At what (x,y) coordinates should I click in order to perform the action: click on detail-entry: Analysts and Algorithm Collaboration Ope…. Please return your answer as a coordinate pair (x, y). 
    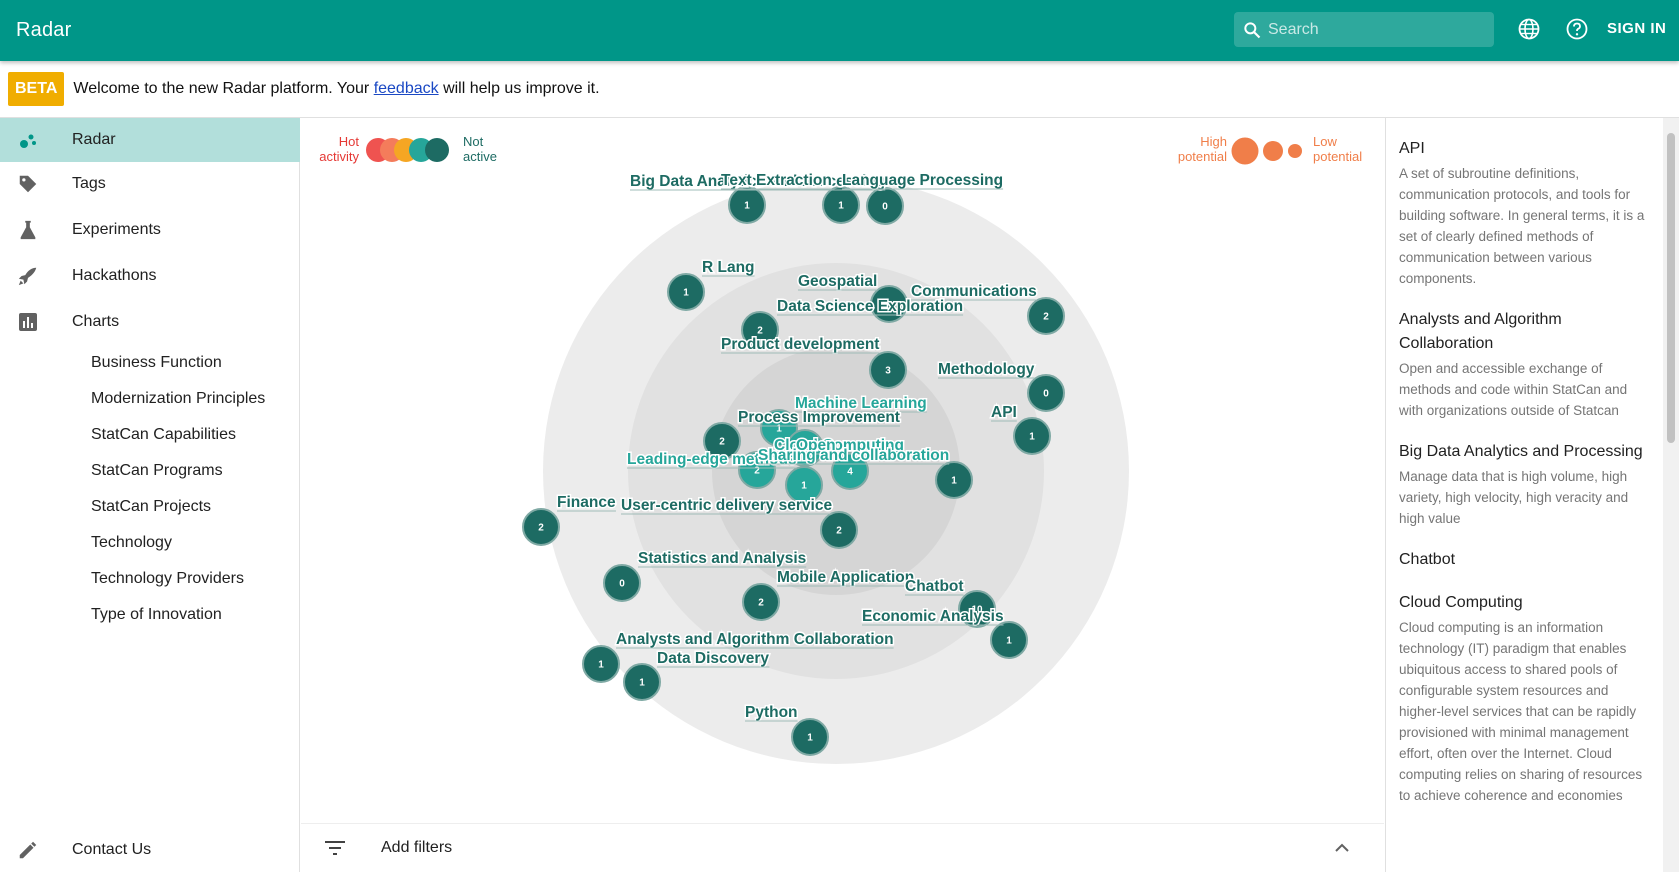
    Looking at the image, I should click on (1525, 364).